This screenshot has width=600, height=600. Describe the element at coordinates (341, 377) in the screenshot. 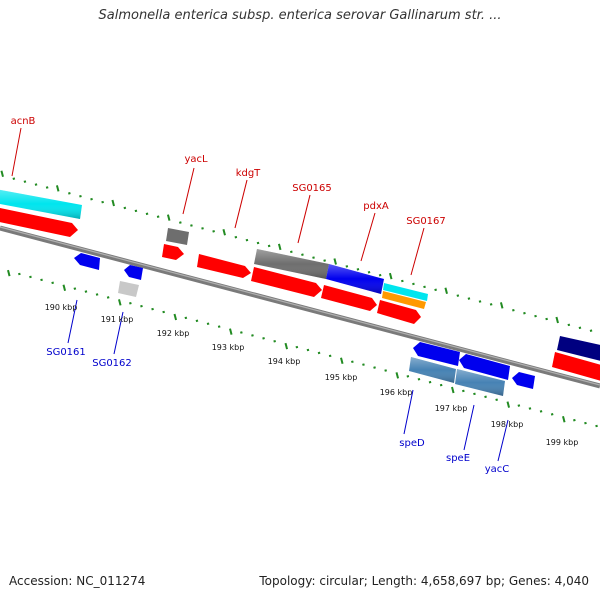

I see `scale-label: 195 kbp` at that location.